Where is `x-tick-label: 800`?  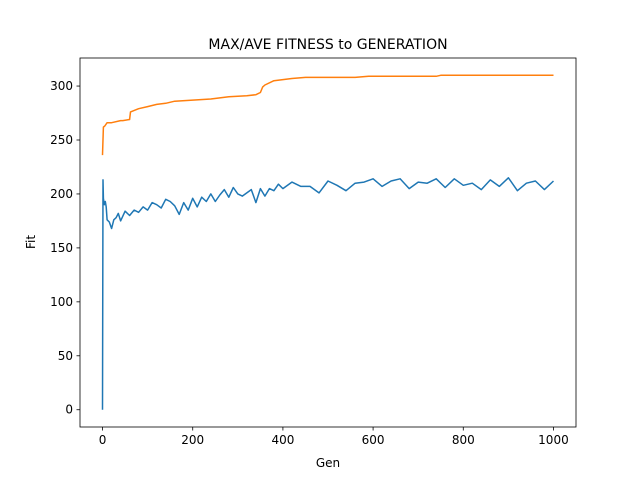 x-tick-label: 800 is located at coordinates (463, 440).